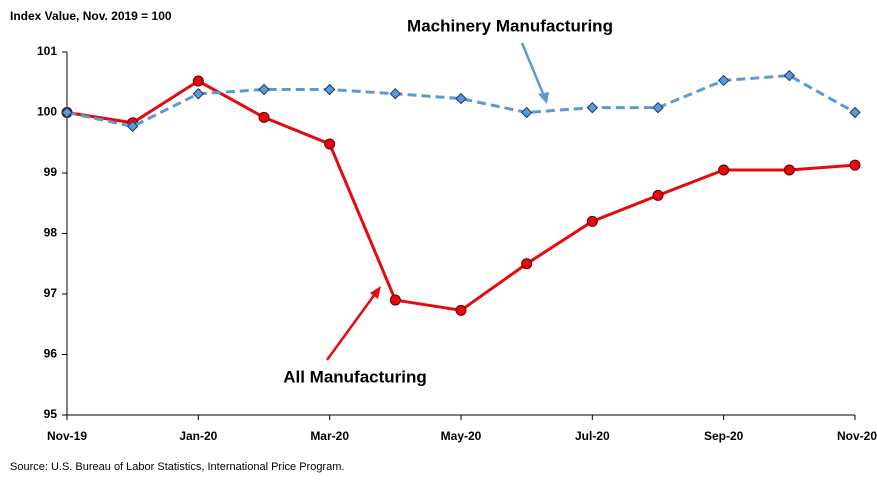  I want to click on x-tick-label: Jul-20, so click(592, 436).